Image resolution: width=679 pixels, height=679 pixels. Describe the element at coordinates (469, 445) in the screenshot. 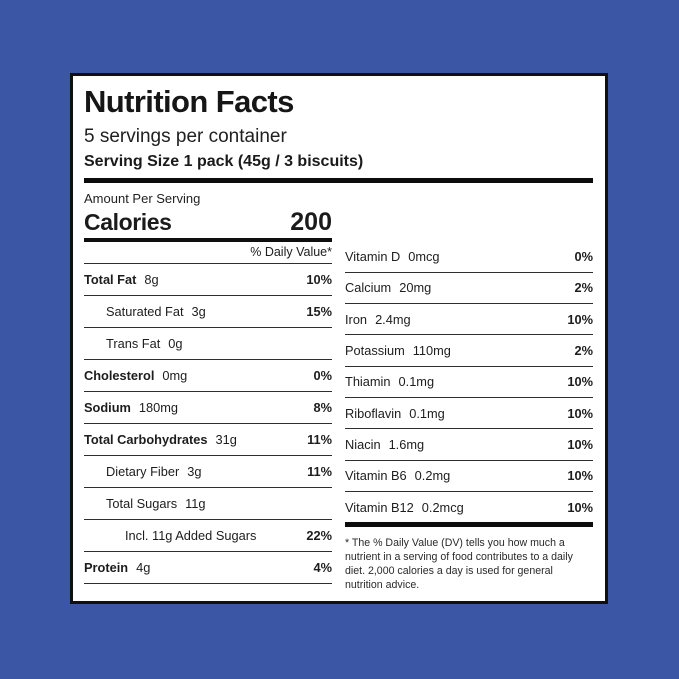

I see `nutrient-row: Niacin 1.6mg 10%` at that location.